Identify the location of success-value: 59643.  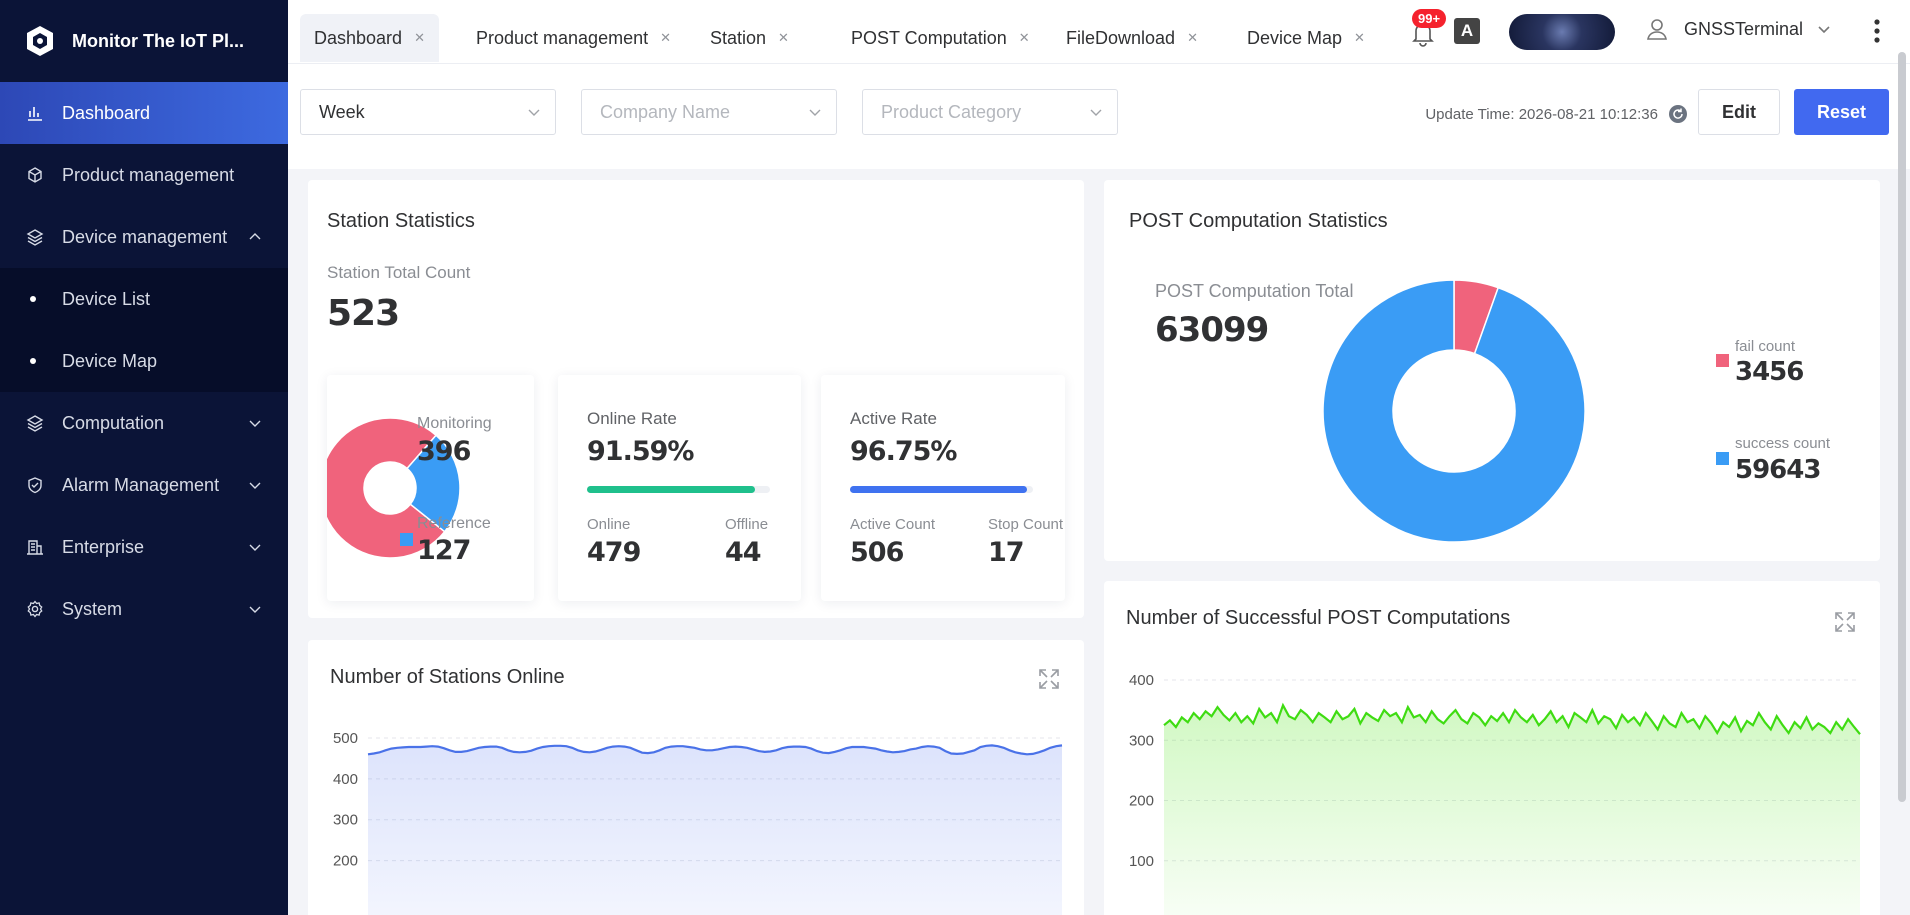
(1778, 470).